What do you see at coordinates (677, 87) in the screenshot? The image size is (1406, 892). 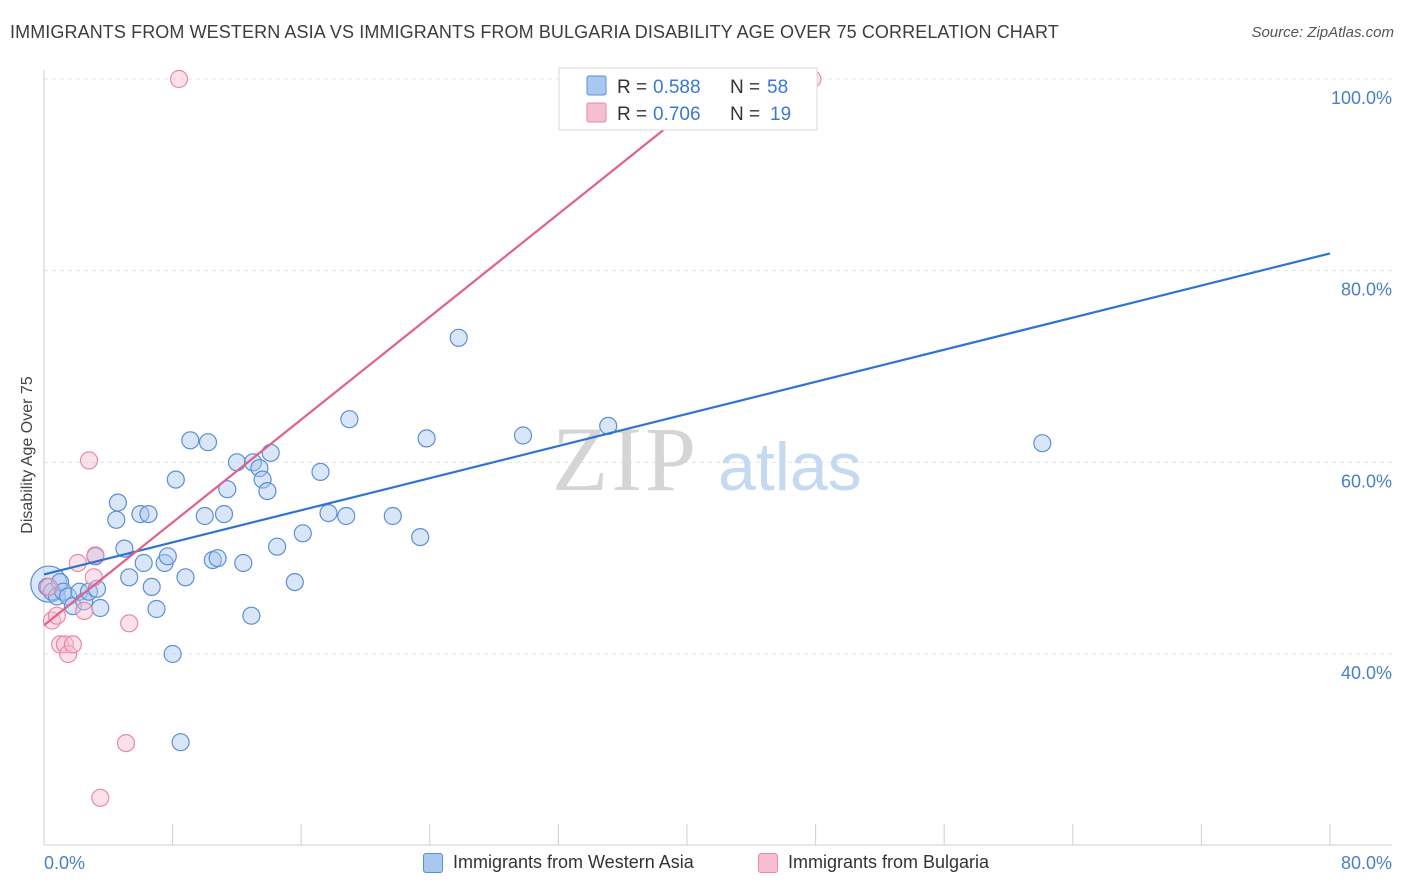 I see `legend-r-value-0: 0.588` at bounding box center [677, 87].